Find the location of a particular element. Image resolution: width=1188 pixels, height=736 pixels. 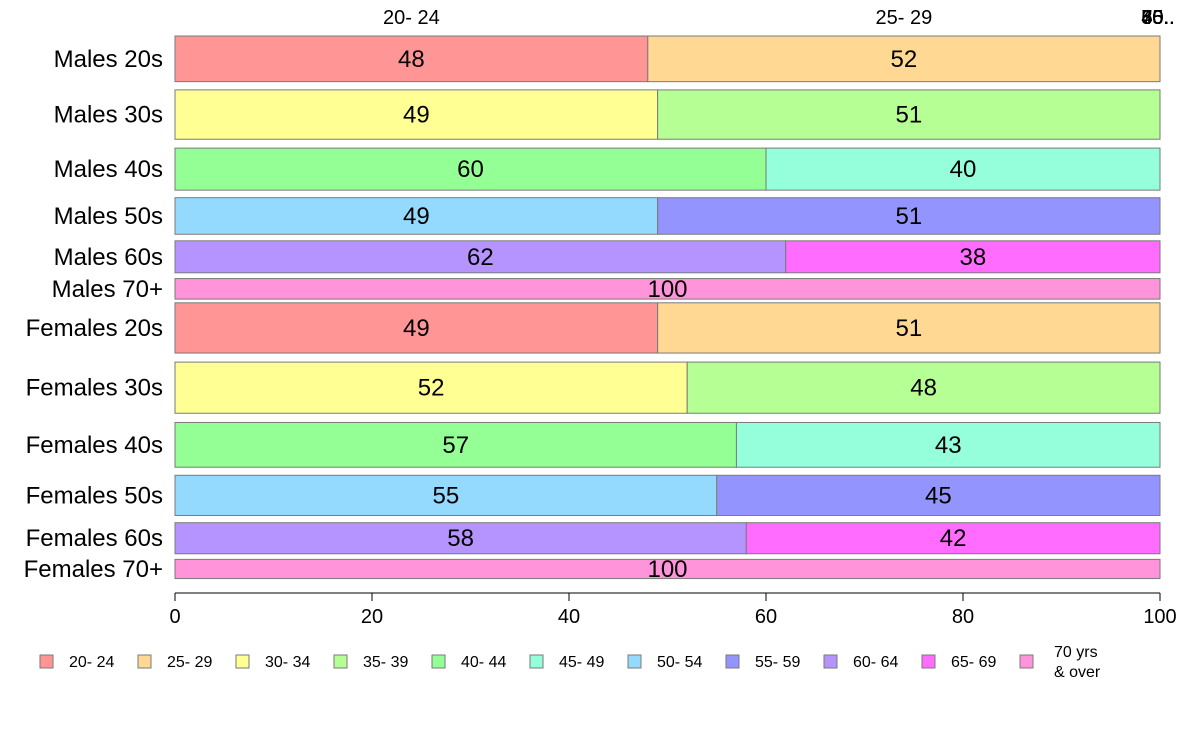

top-axis-label: 55.. is located at coordinates (1157, 18).